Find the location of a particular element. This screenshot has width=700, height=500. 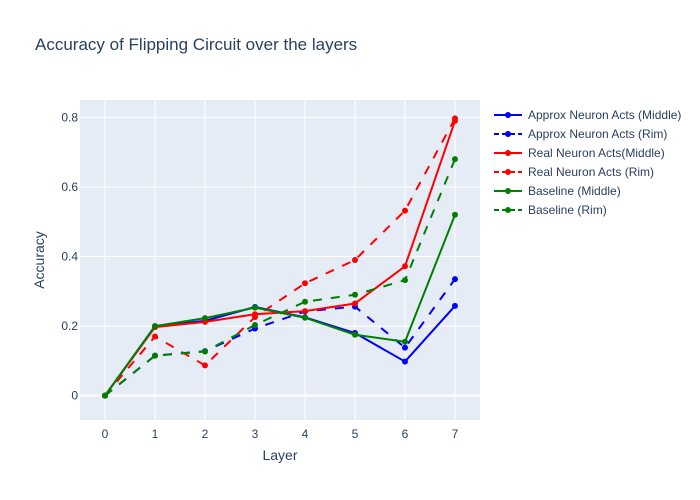

y-tick-label: 0 is located at coordinates (74, 396).